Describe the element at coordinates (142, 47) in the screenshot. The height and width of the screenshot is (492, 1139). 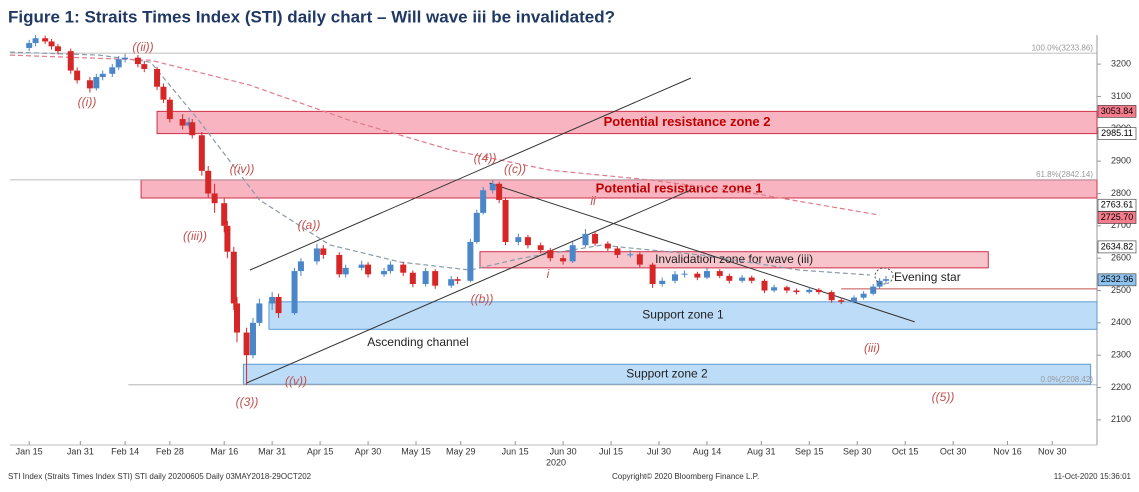
I see `wave-label: ((ii))` at that location.